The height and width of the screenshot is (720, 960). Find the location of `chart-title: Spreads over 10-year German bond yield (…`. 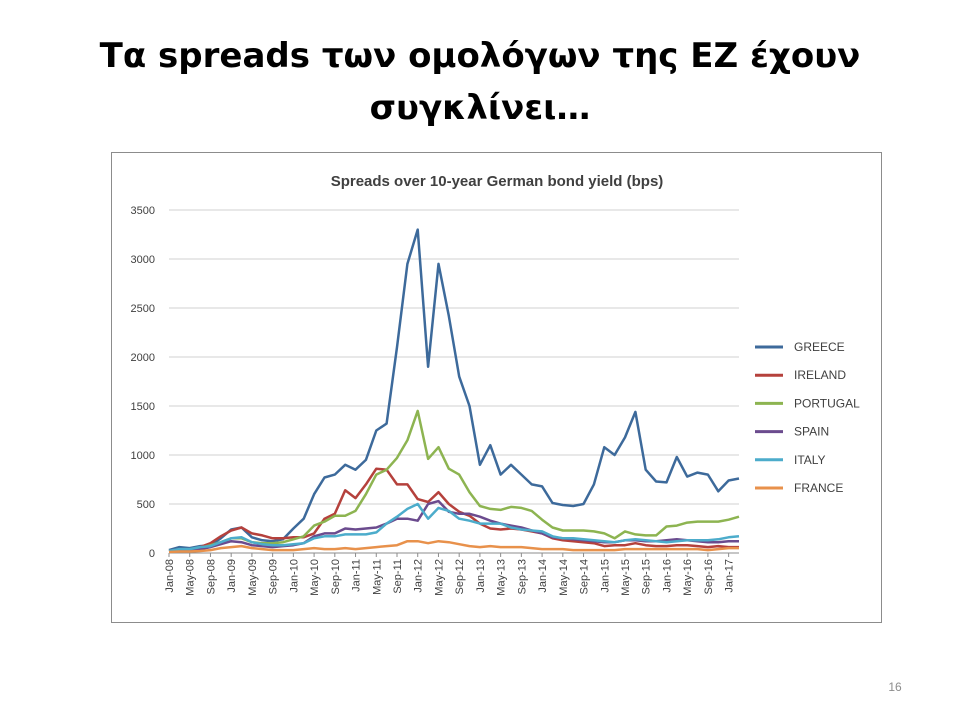

chart-title: Spreads over 10-year German bond yield (… is located at coordinates (497, 181).